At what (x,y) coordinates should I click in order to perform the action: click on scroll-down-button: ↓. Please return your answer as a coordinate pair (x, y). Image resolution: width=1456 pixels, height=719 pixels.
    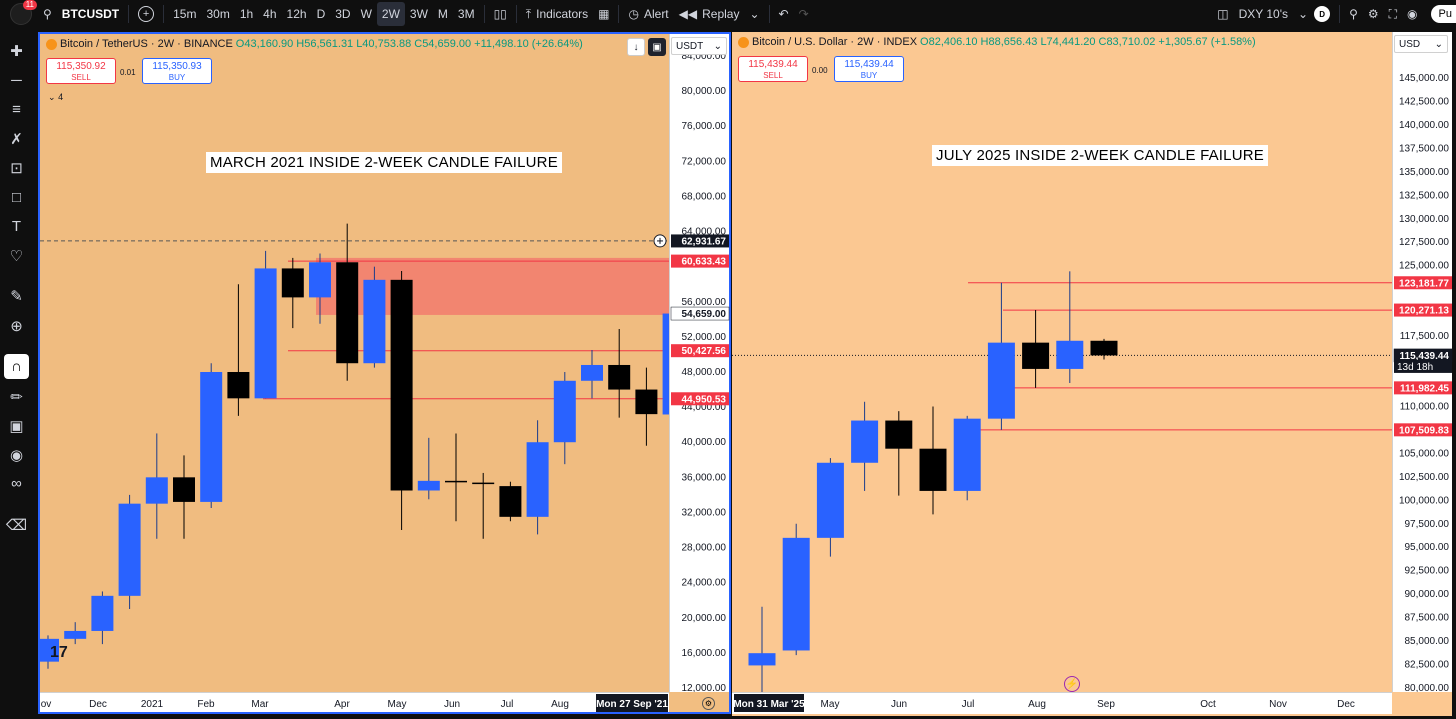
    Looking at the image, I should click on (636, 47).